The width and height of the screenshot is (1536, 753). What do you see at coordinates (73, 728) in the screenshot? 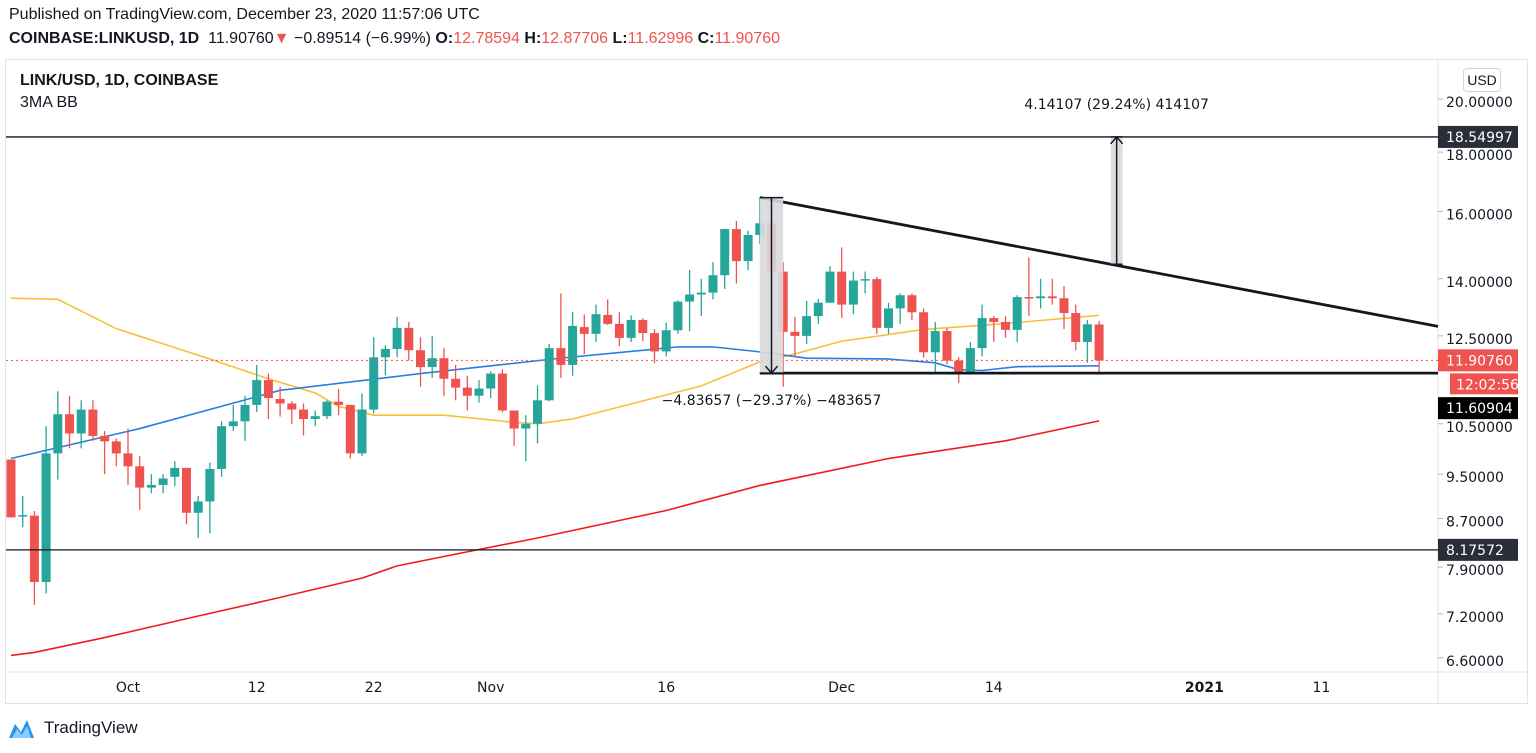
I see `footer-brand: TradingView` at bounding box center [73, 728].